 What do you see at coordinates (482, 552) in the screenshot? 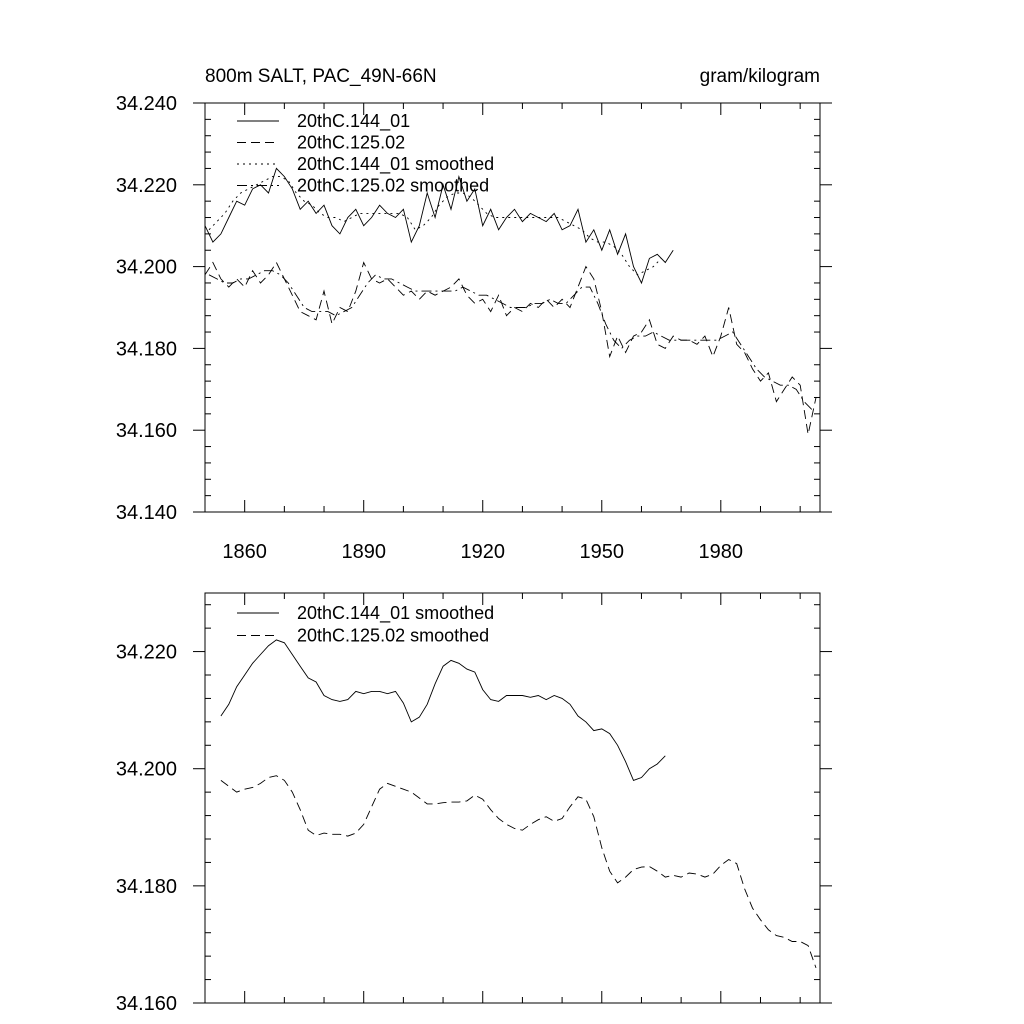
I see `x-tick-label: 1920` at bounding box center [482, 552].